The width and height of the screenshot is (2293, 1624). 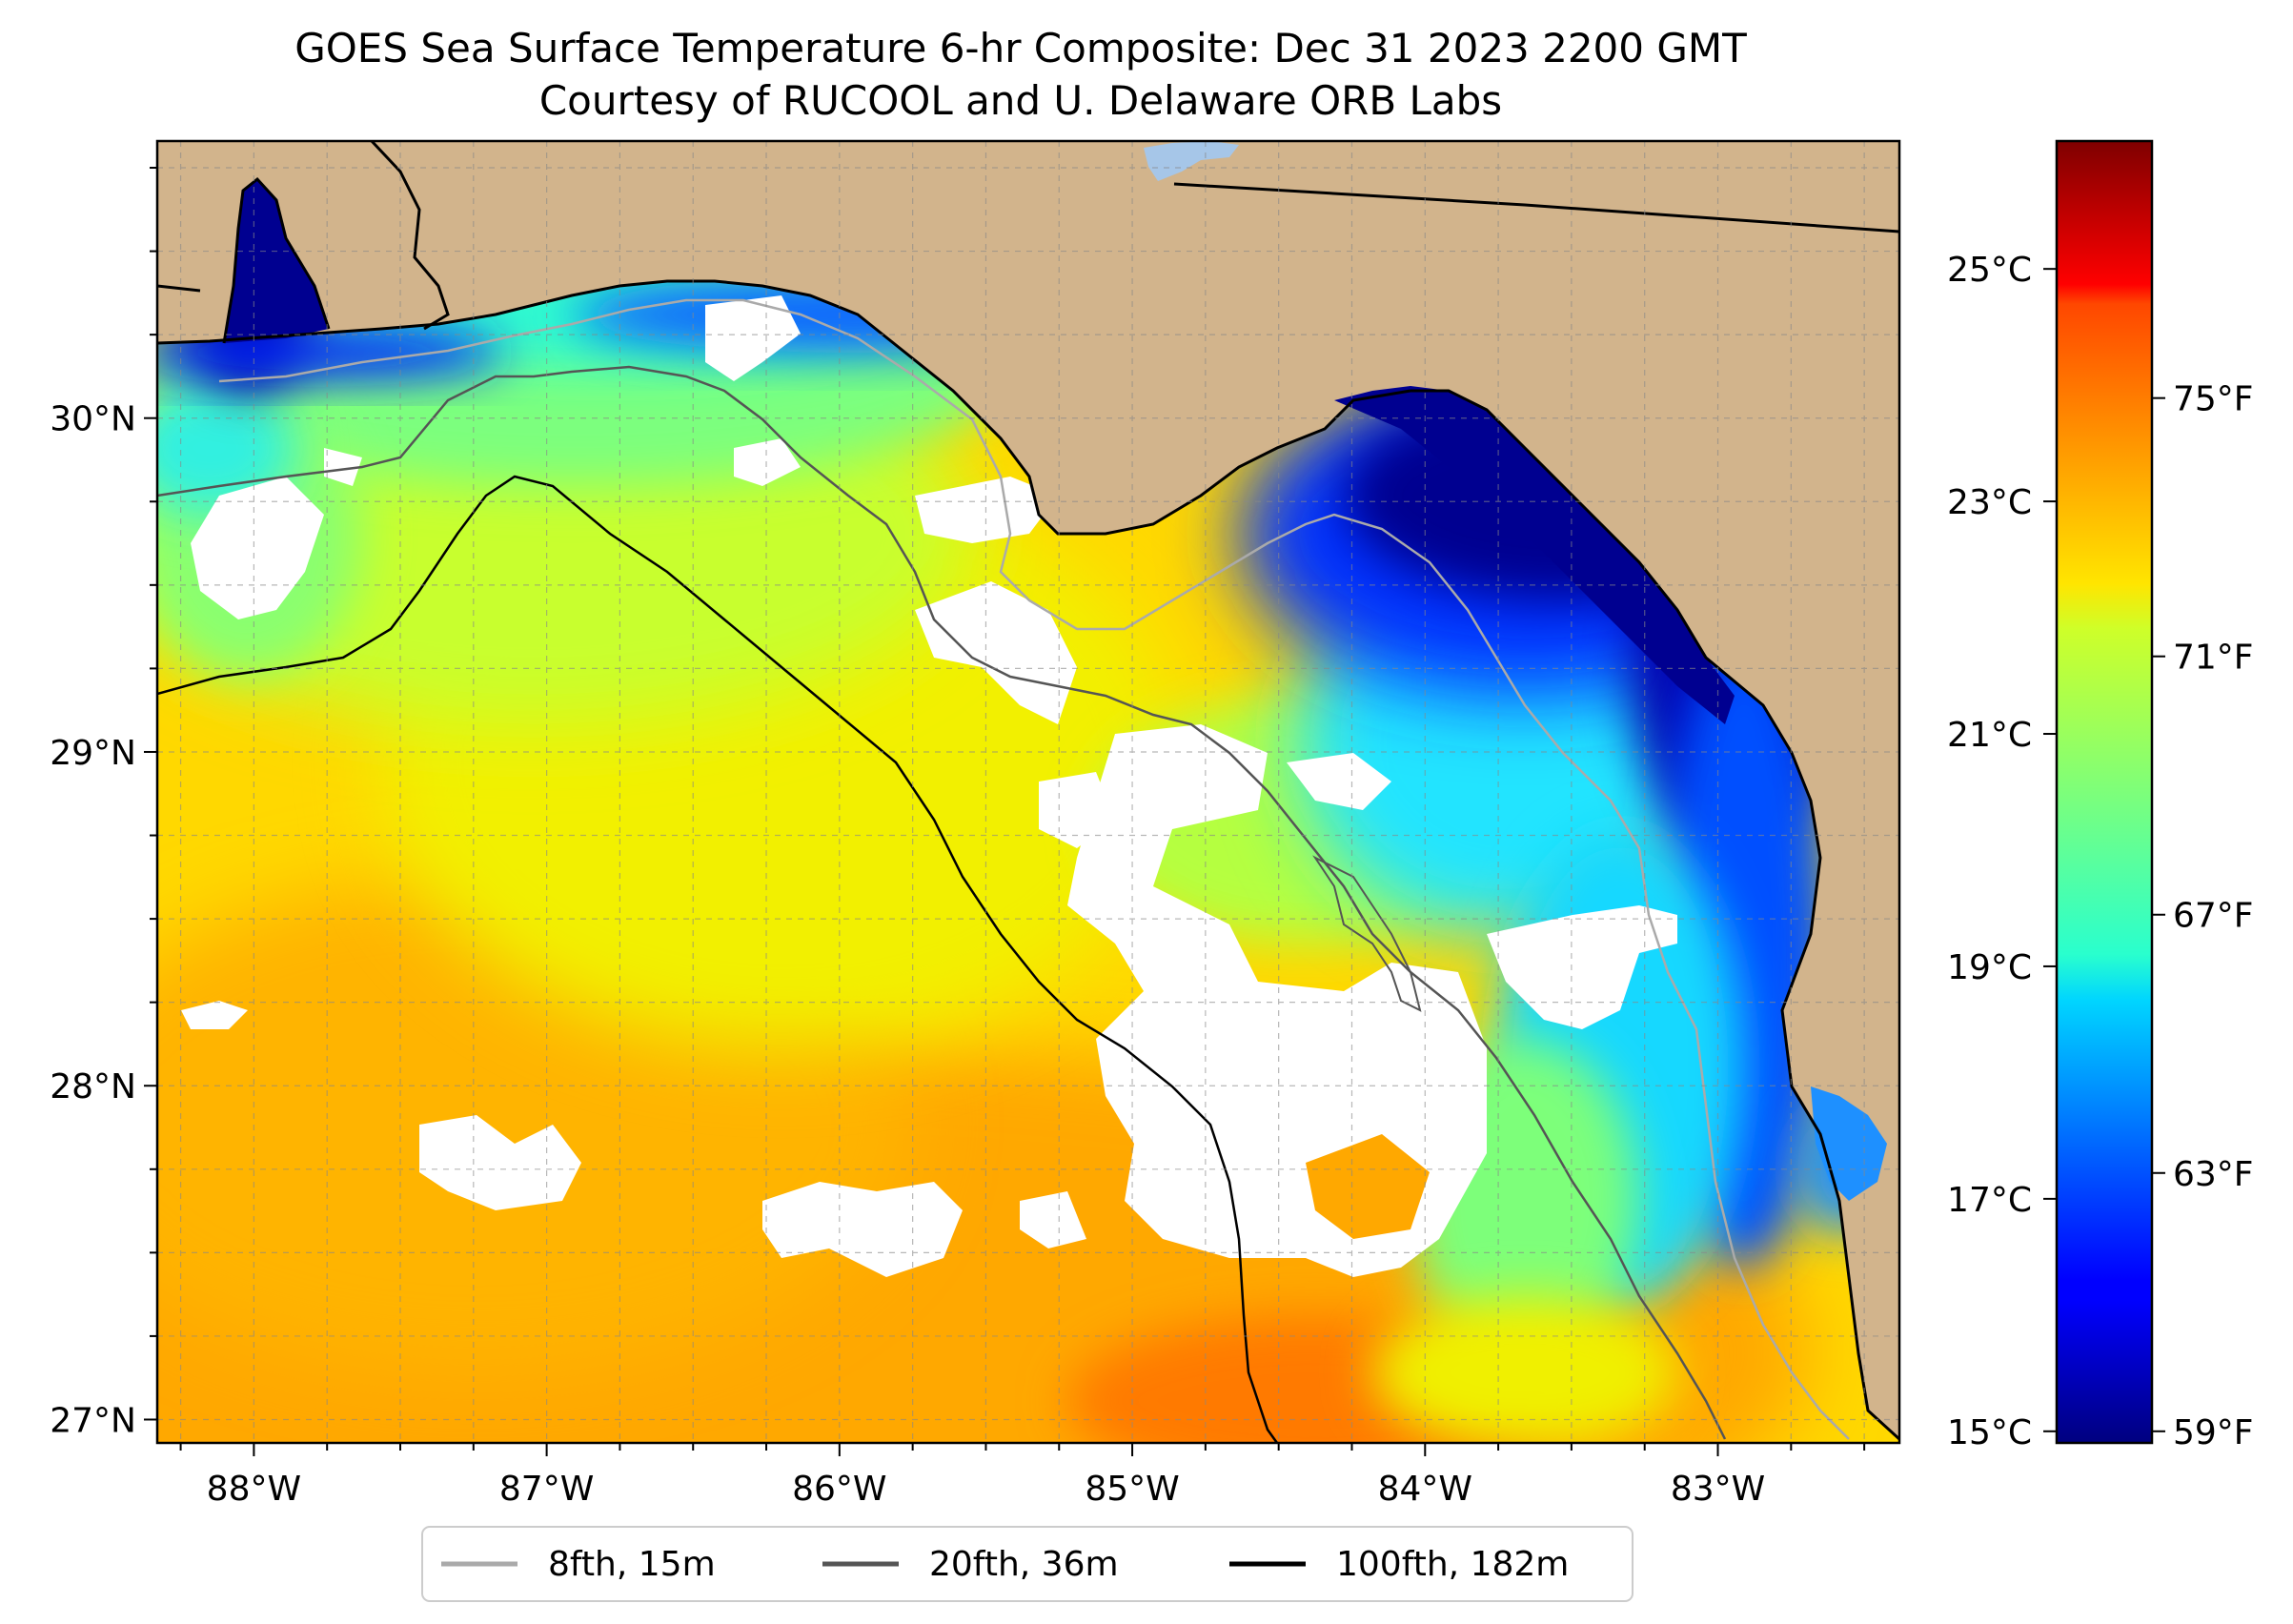 I want to click on state-border-ga-fl, so click(x=1536, y=207).